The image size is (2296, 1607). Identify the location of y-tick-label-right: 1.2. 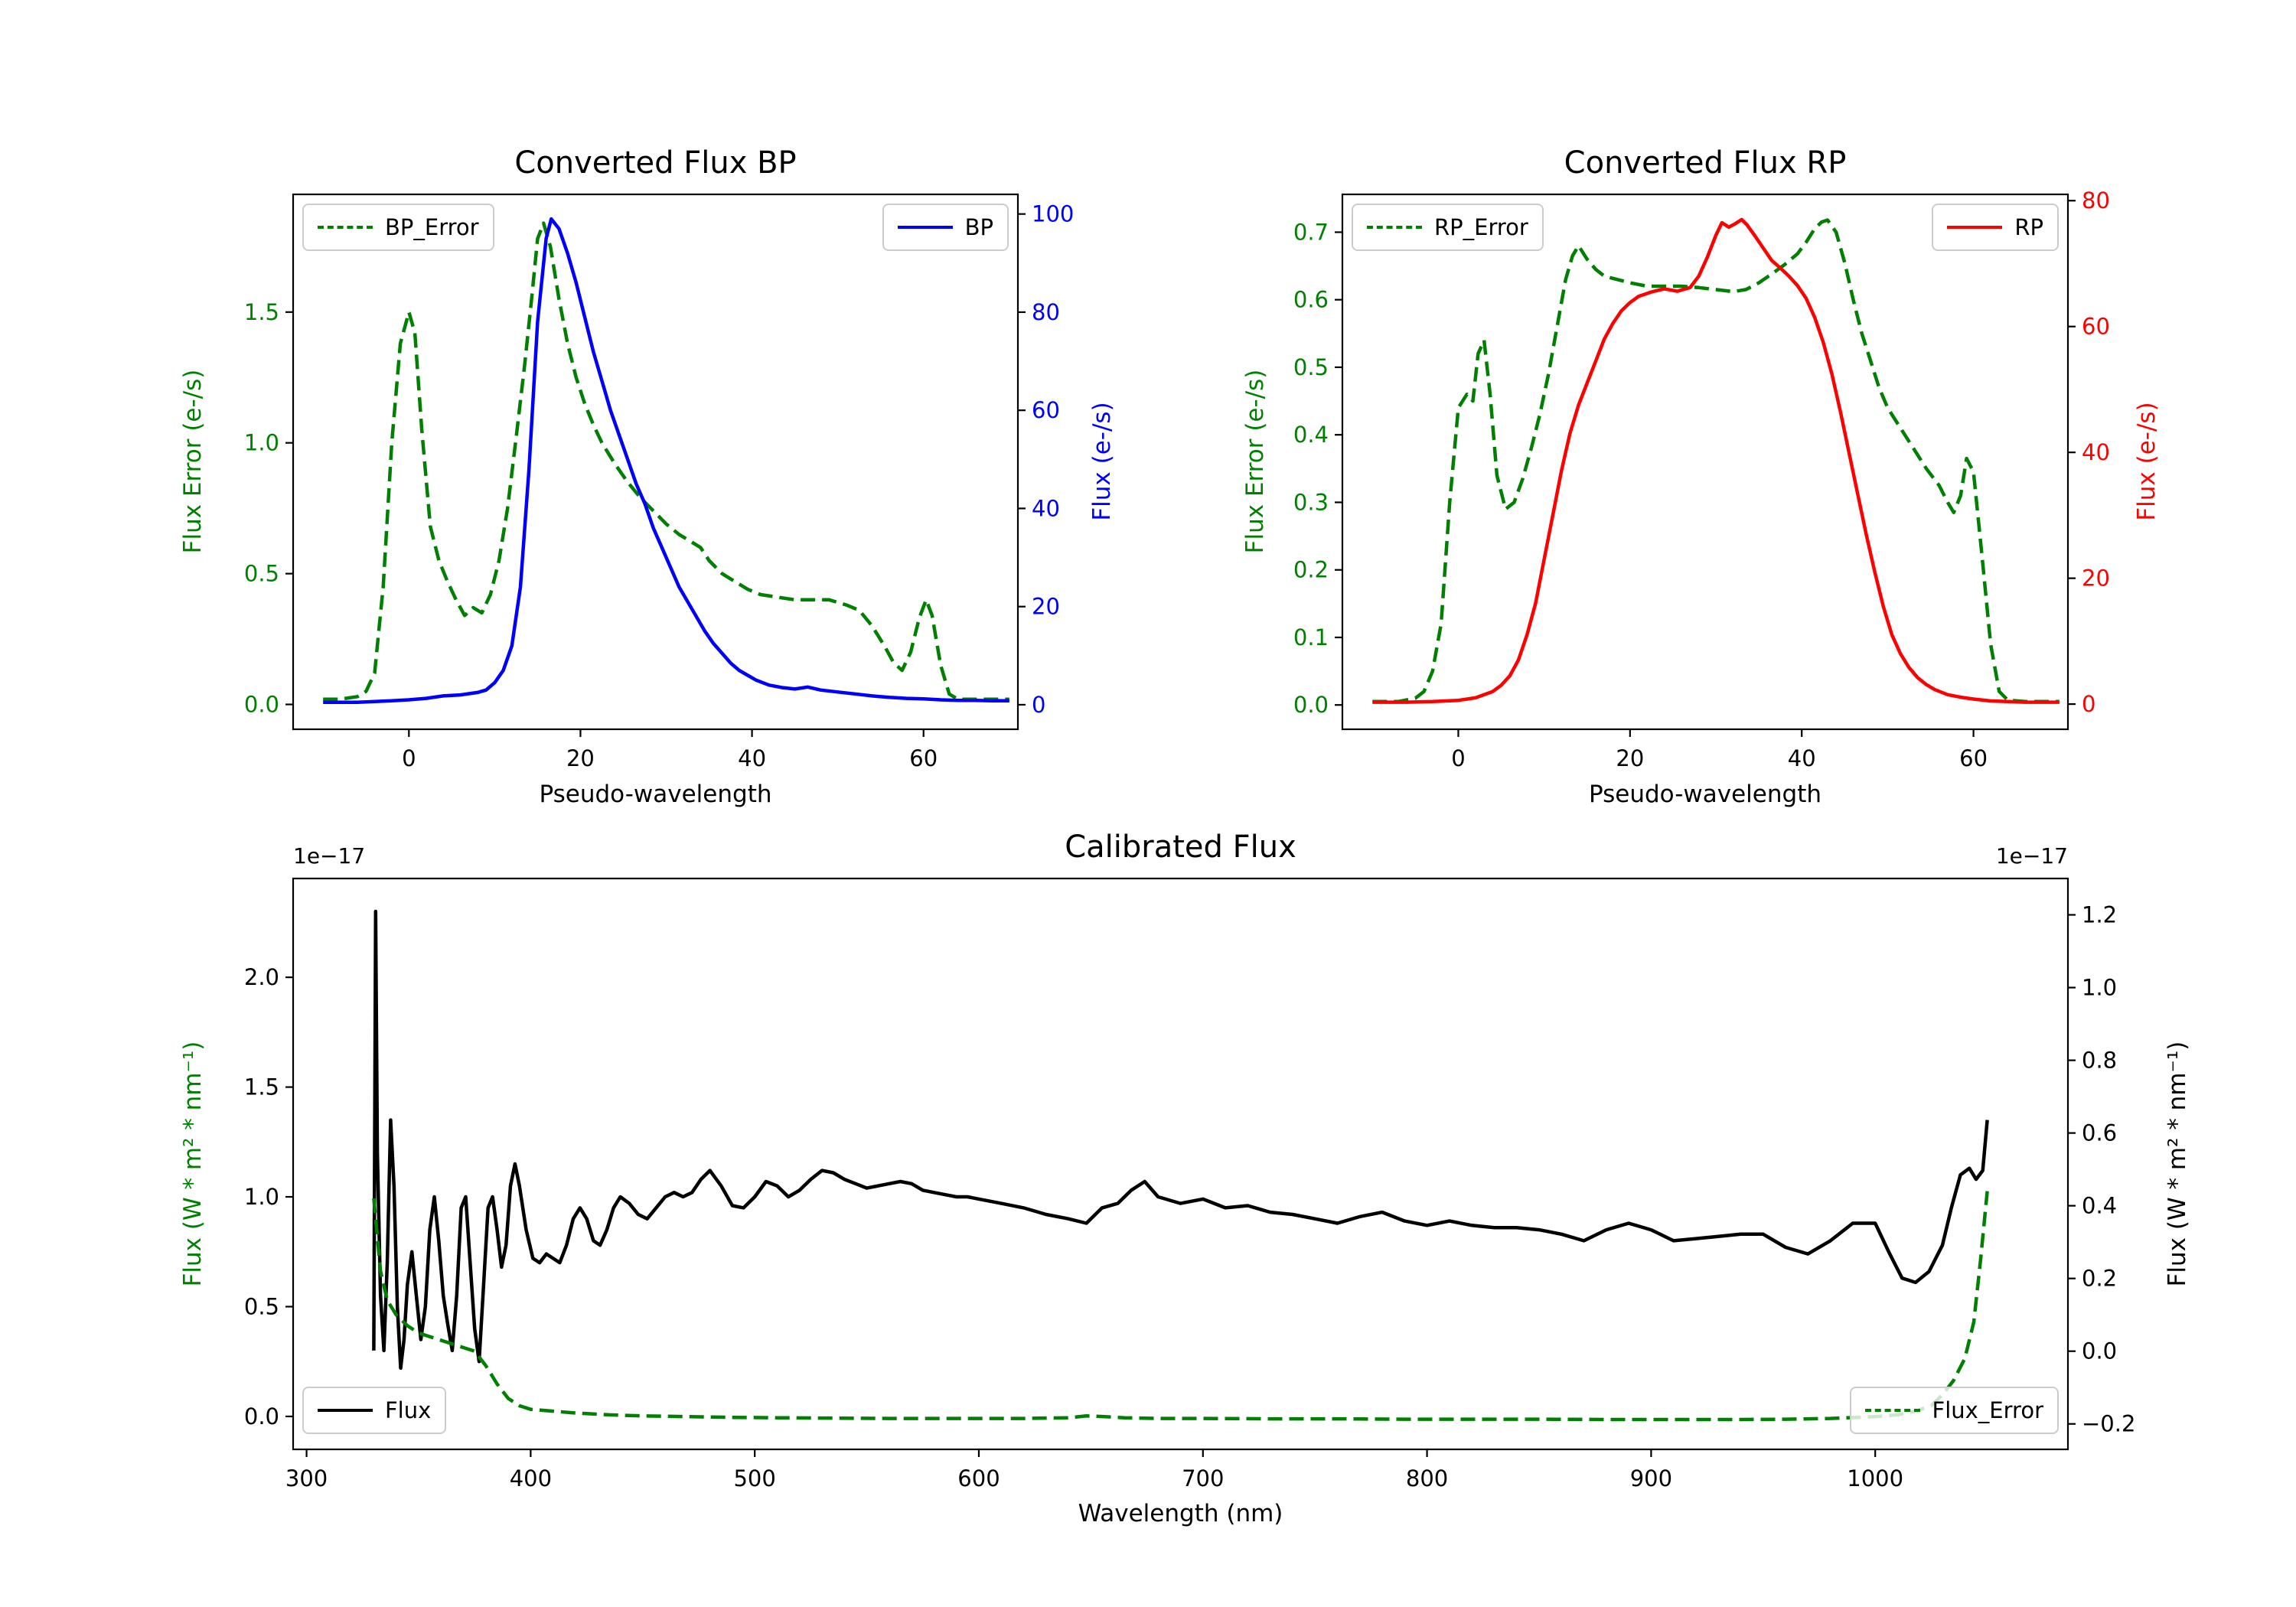
(2099, 915).